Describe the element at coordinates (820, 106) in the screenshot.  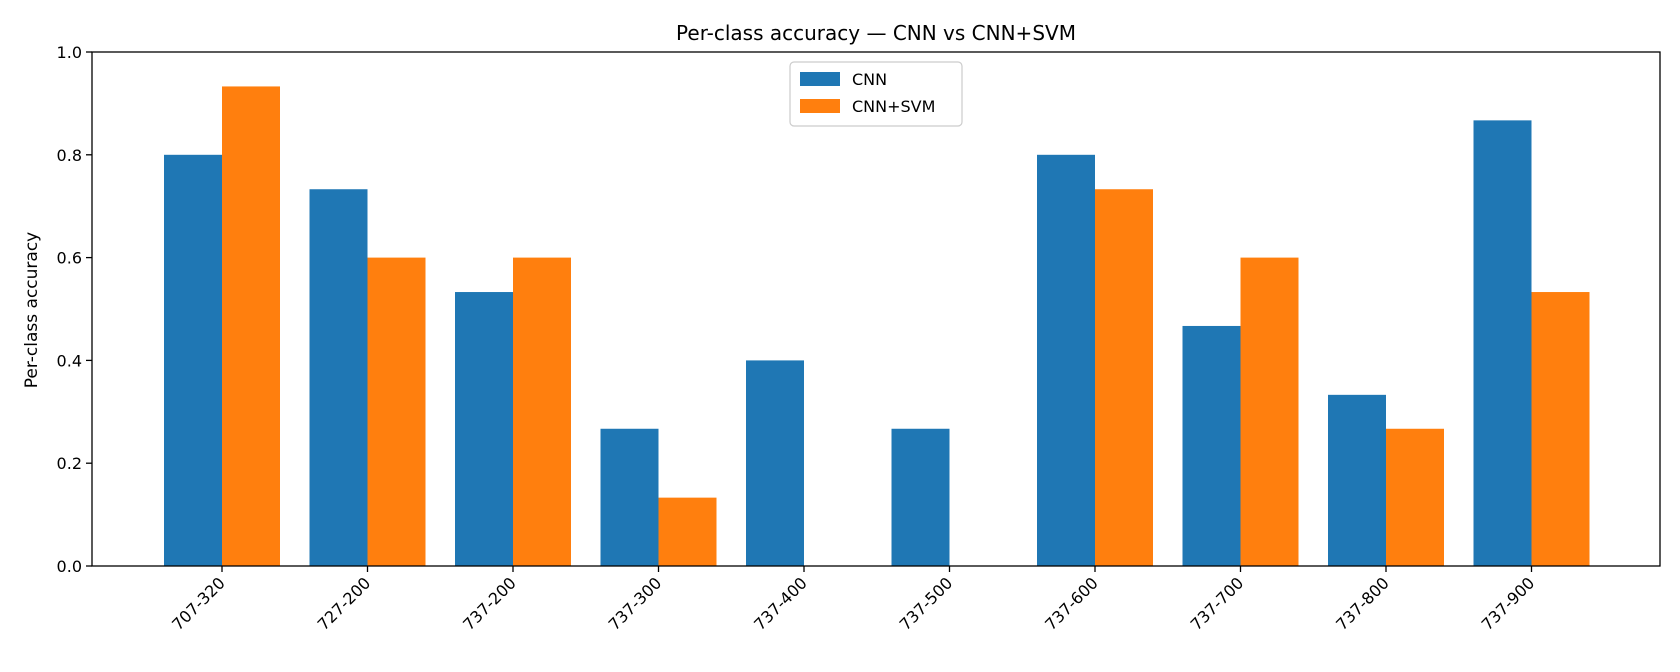
I see `legend-swatch-cnn-svm` at that location.